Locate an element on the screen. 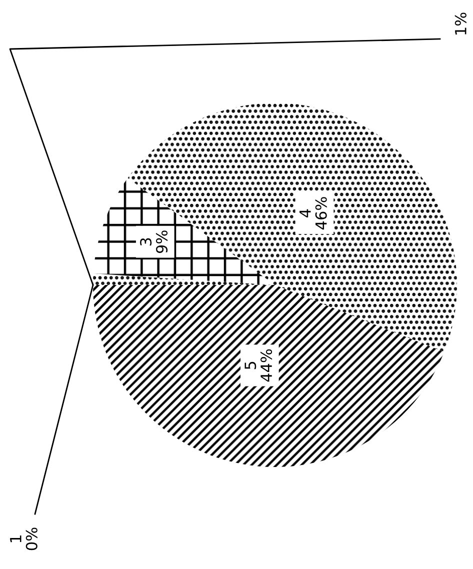  data-label: 46% is located at coordinates (321, 213).